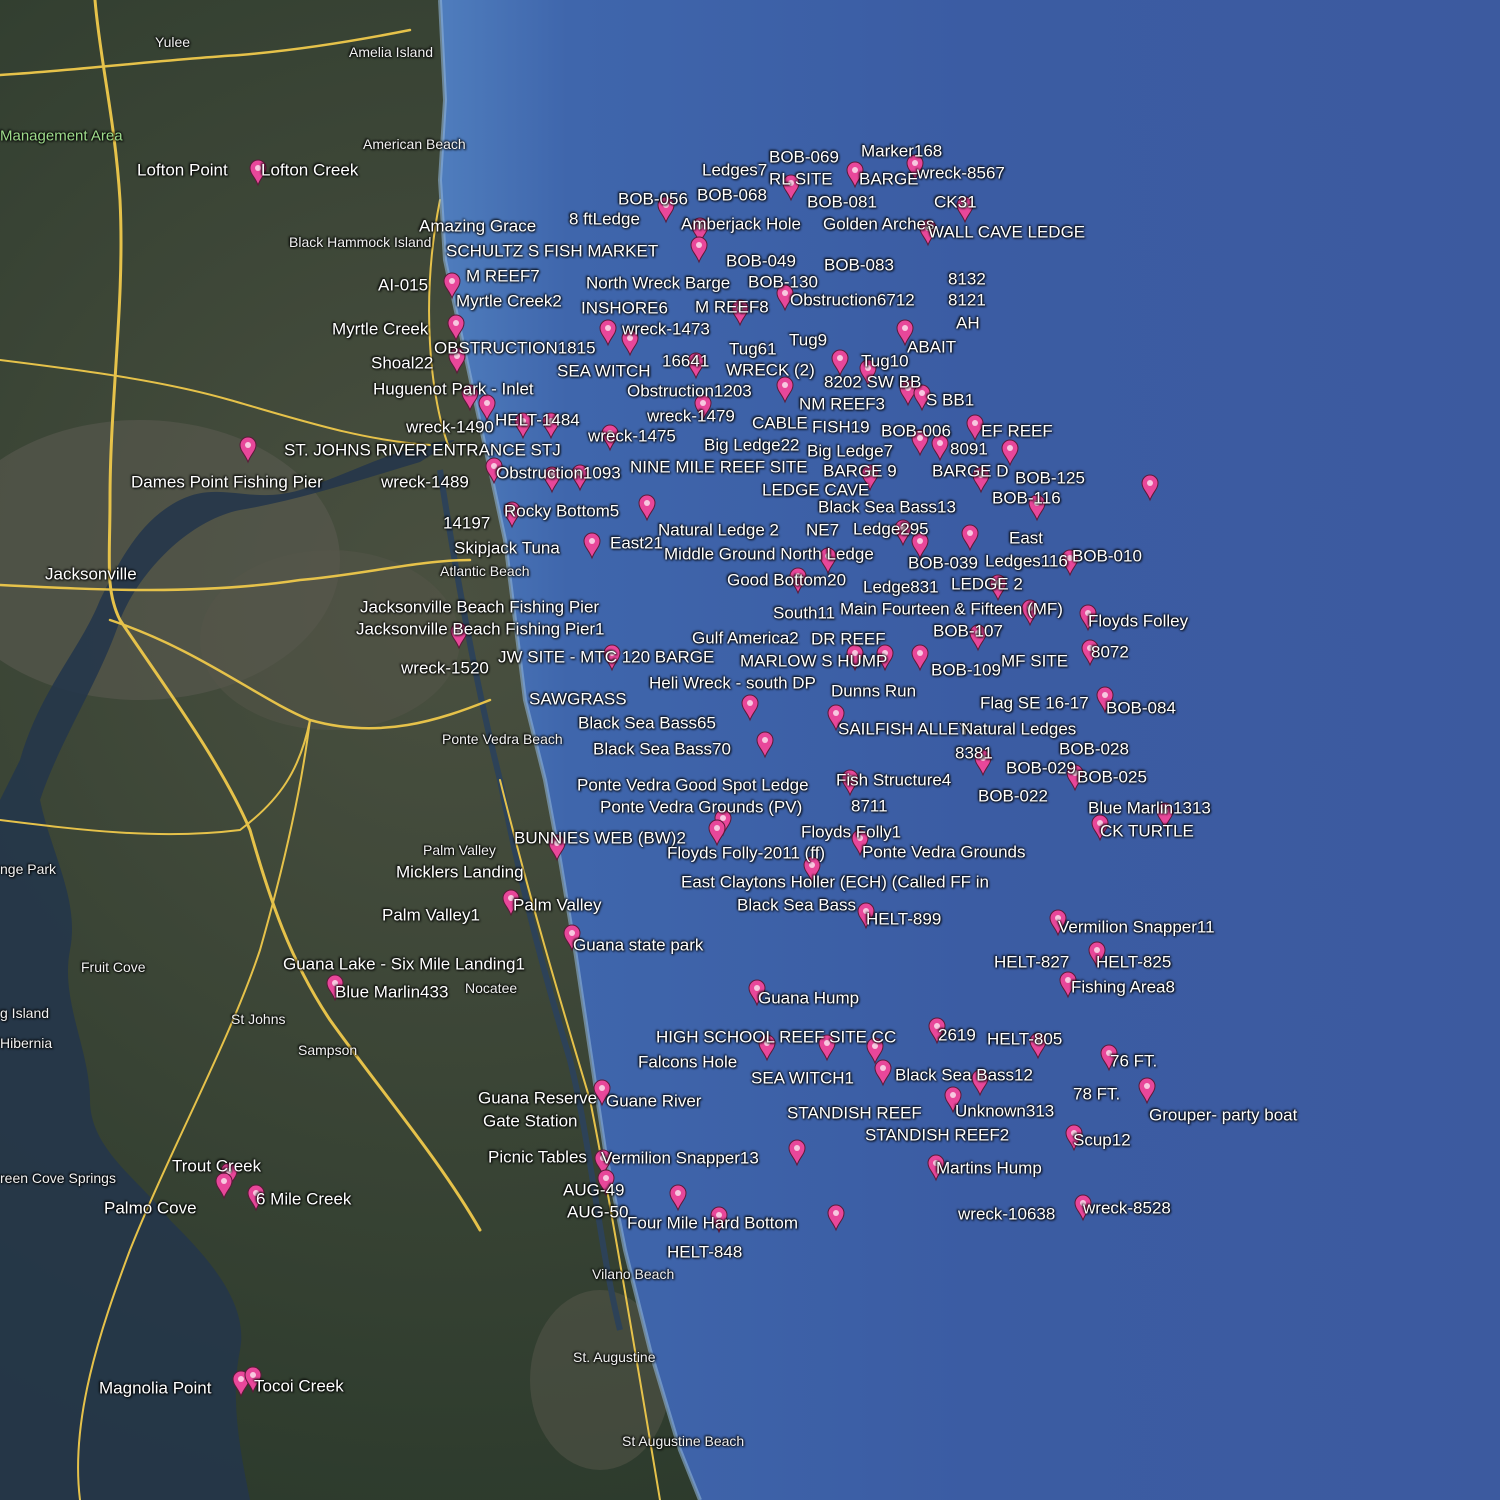 This screenshot has width=1500, height=1500. Describe the element at coordinates (916, 431) in the screenshot. I see `fishing-spot-label: BOB-006` at that location.